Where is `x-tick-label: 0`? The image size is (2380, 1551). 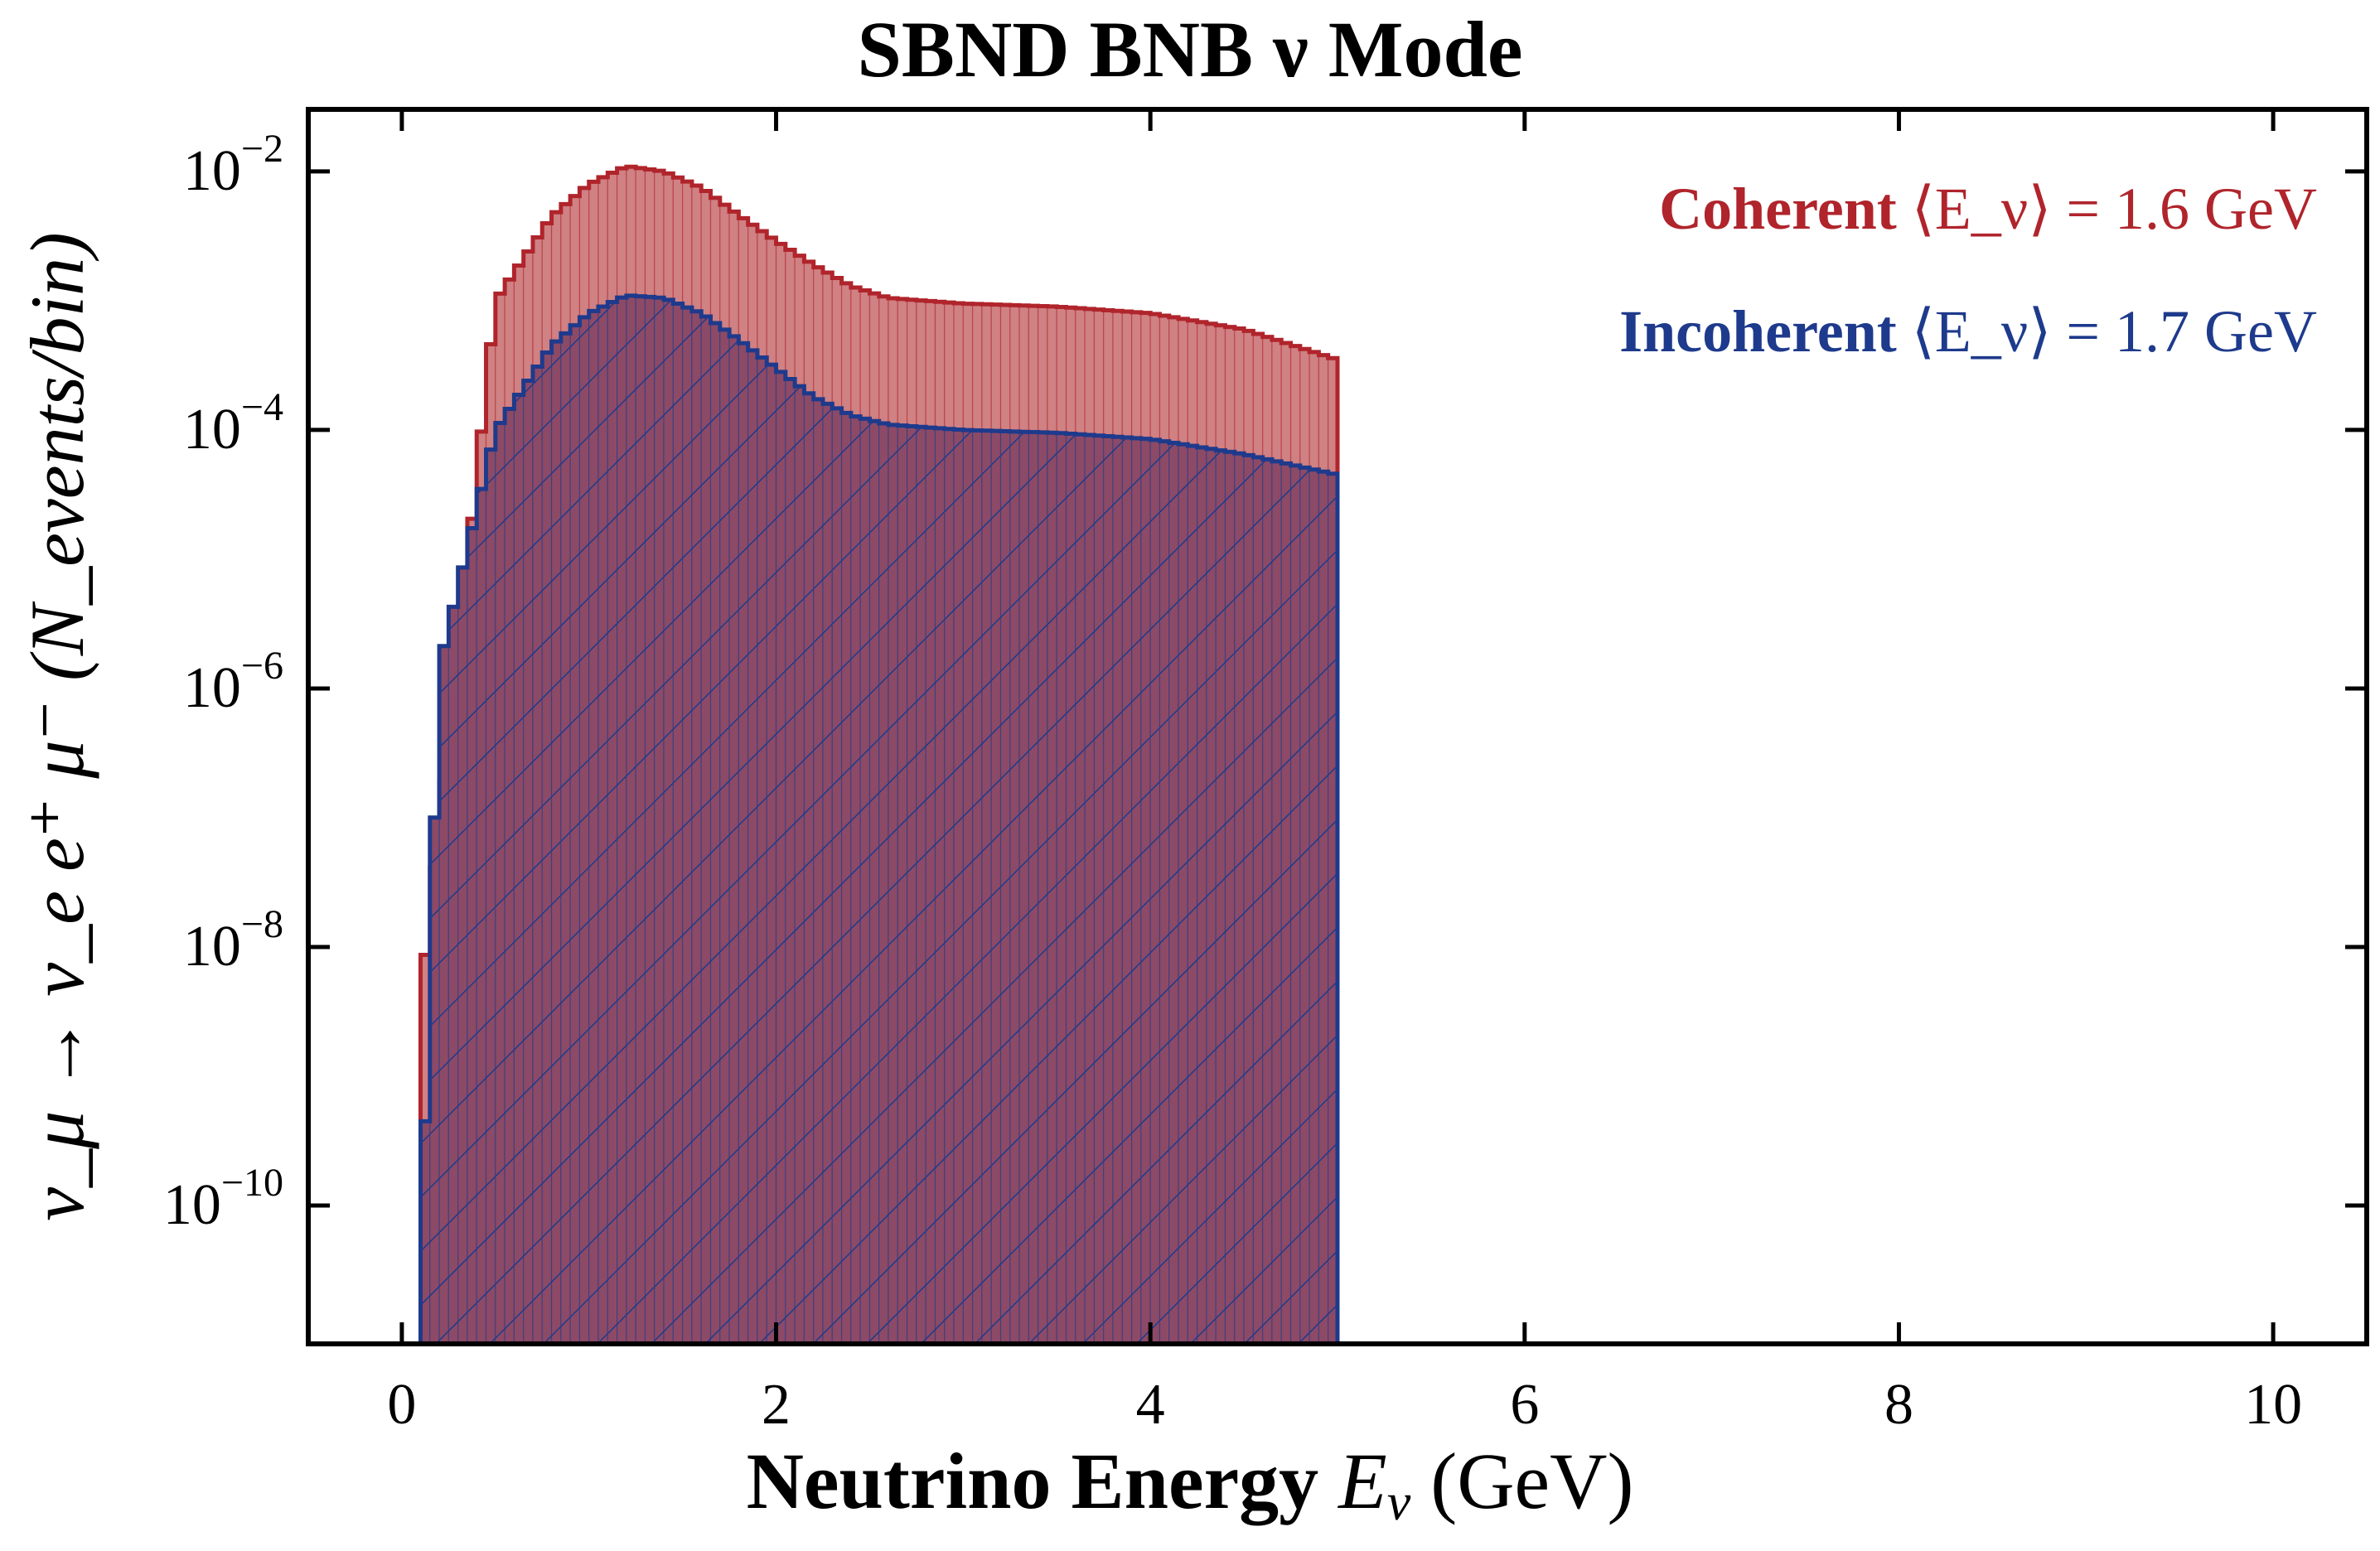
x-tick-label: 0 is located at coordinates (401, 1405).